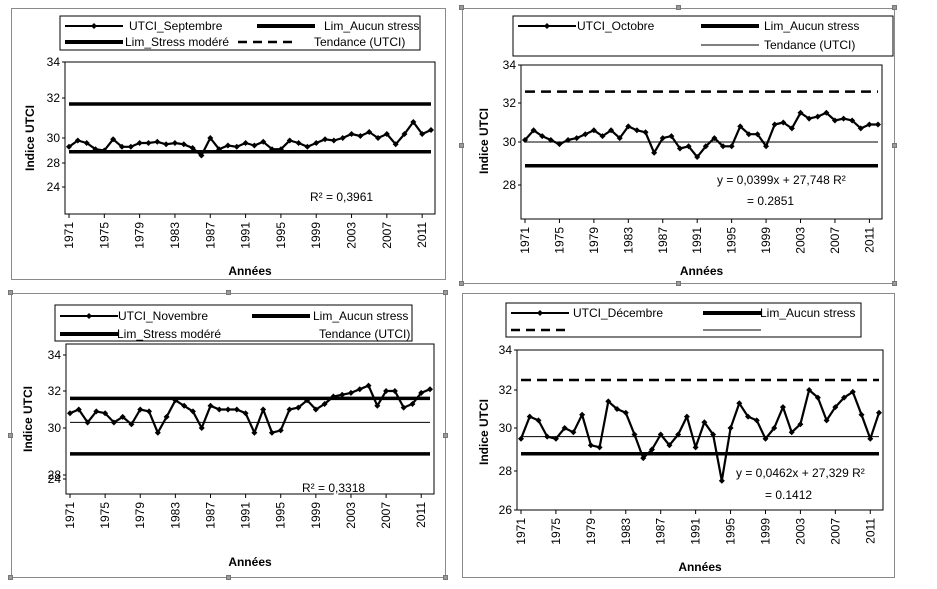 The width and height of the screenshot is (937, 589). I want to click on legend-item: Lim_Stress modéré, so click(147, 42).